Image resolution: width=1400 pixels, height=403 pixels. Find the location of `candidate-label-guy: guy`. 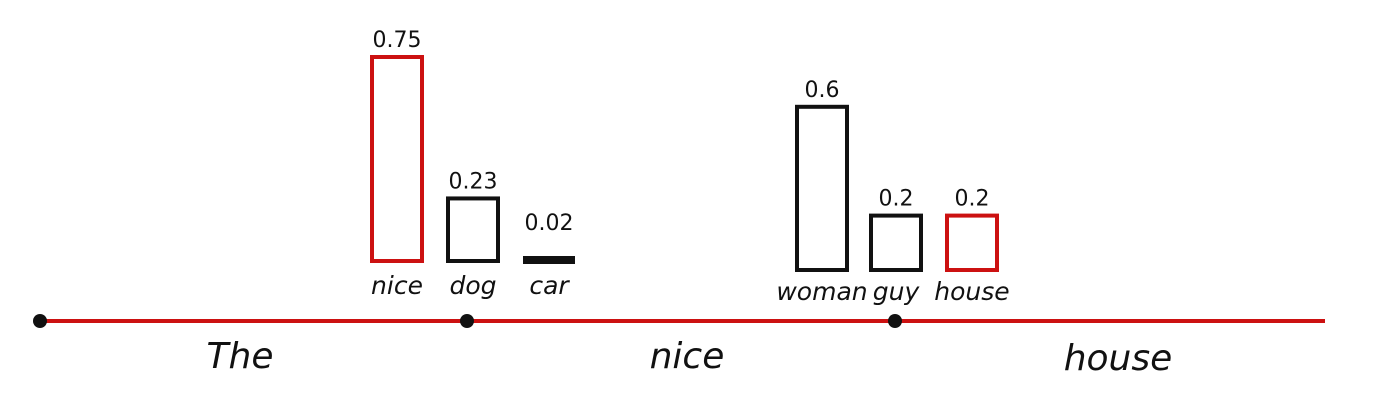

candidate-label-guy: guy is located at coordinates (897, 291).